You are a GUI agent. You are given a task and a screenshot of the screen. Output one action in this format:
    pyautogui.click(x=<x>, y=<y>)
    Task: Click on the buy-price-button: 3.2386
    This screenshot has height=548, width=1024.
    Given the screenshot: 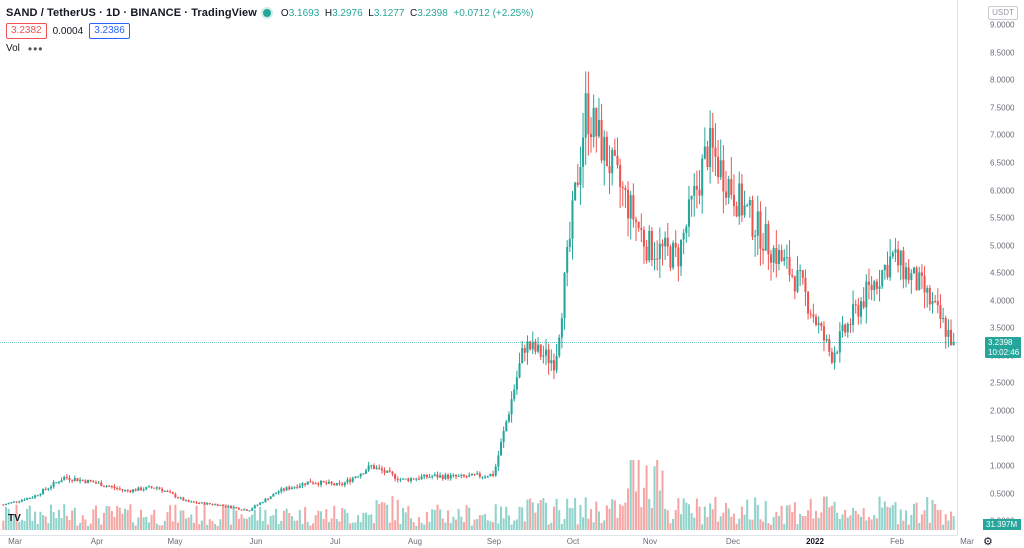 What is the action you would take?
    pyautogui.click(x=109, y=31)
    